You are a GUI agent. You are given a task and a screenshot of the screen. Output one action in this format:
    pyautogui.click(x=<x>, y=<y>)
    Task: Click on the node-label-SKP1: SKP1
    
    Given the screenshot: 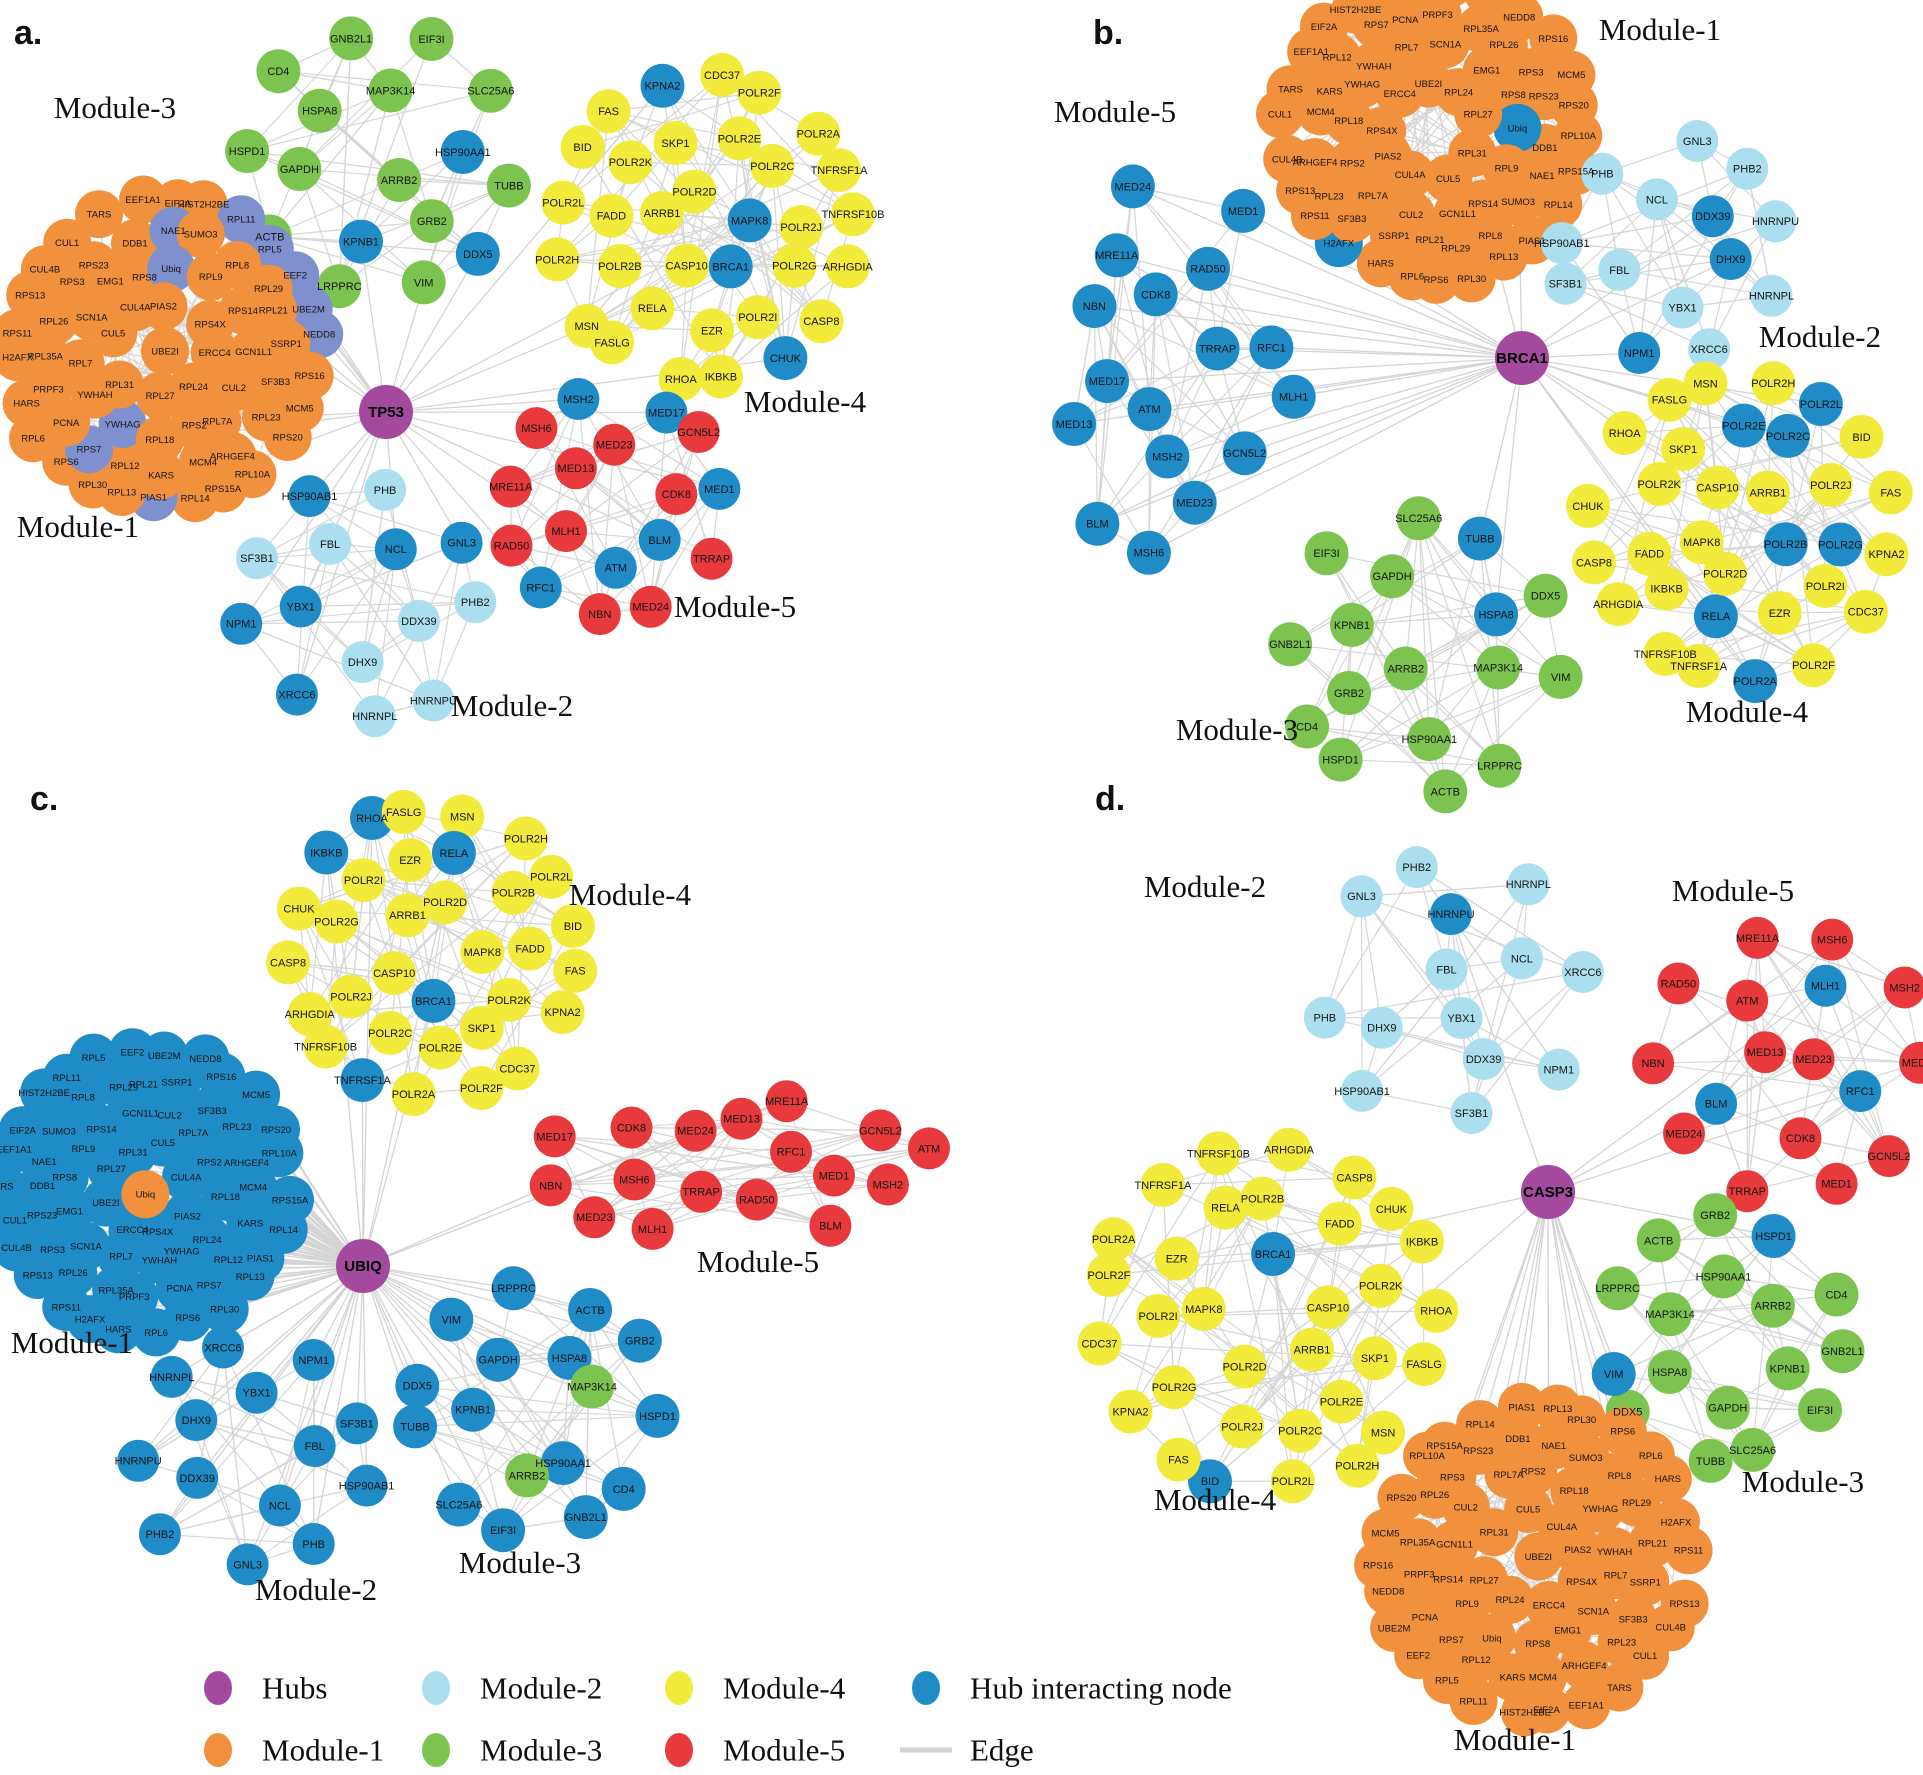 What is the action you would take?
    pyautogui.click(x=1375, y=1359)
    